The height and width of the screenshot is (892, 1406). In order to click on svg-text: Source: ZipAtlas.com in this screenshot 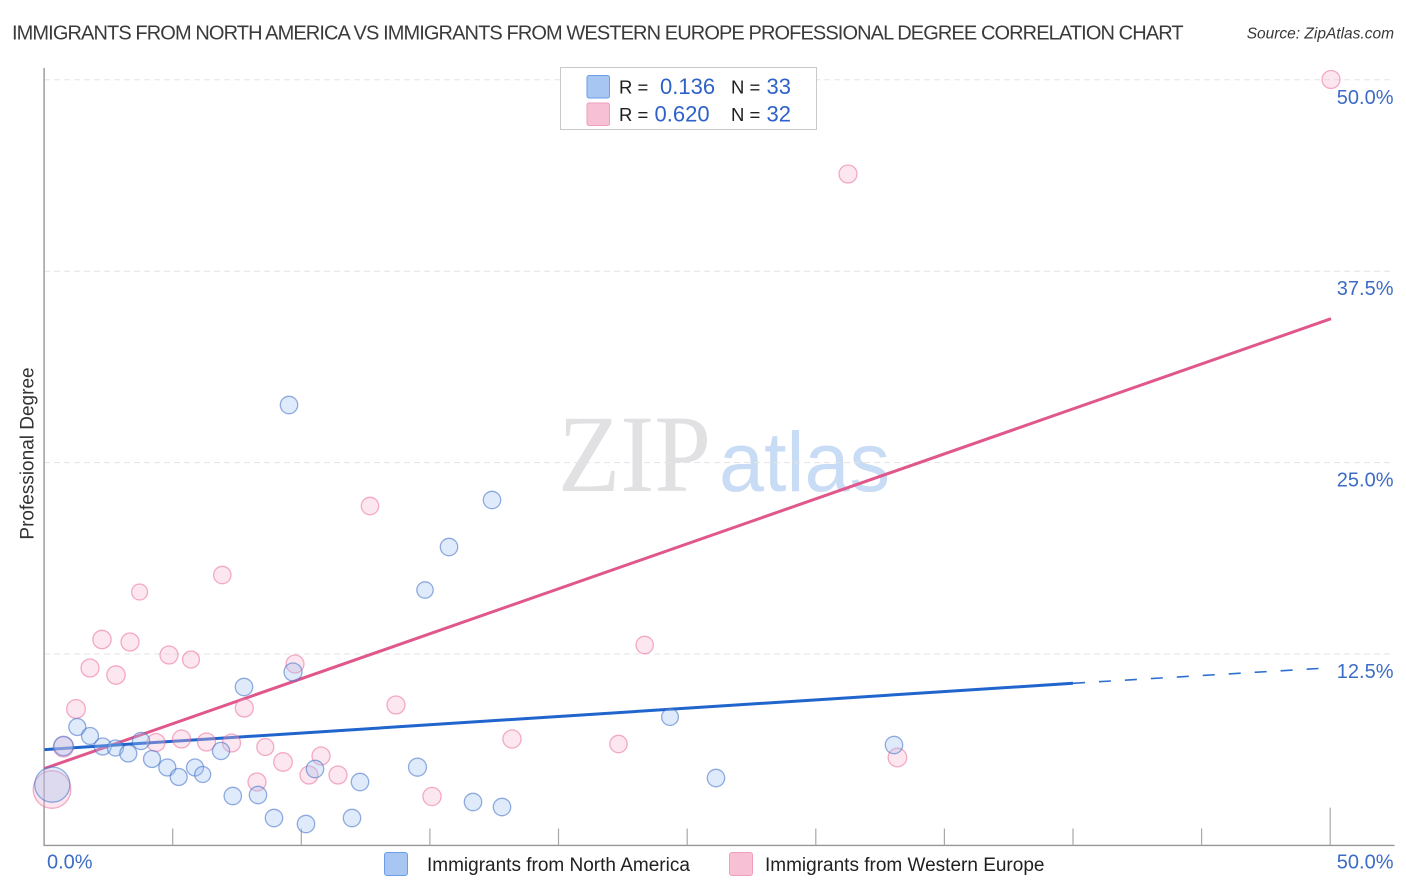, I will do `click(1320, 34)`.